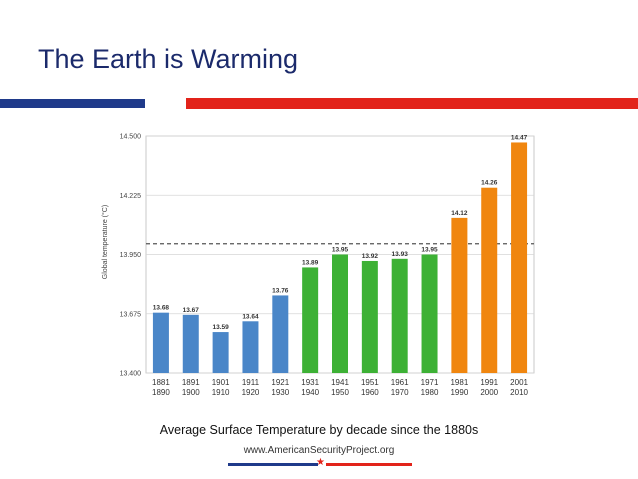 The height and width of the screenshot is (479, 638). I want to click on x-tick-label-start: 1971, so click(430, 382).